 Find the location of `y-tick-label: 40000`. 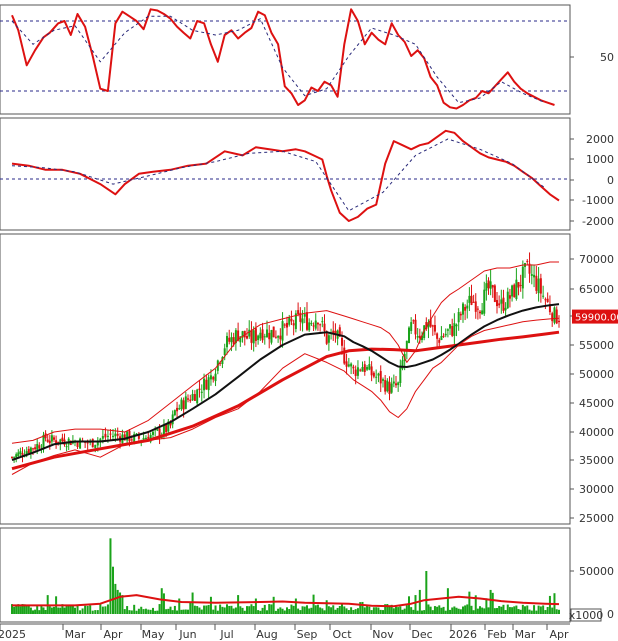

y-tick-label: 40000 is located at coordinates (596, 432).